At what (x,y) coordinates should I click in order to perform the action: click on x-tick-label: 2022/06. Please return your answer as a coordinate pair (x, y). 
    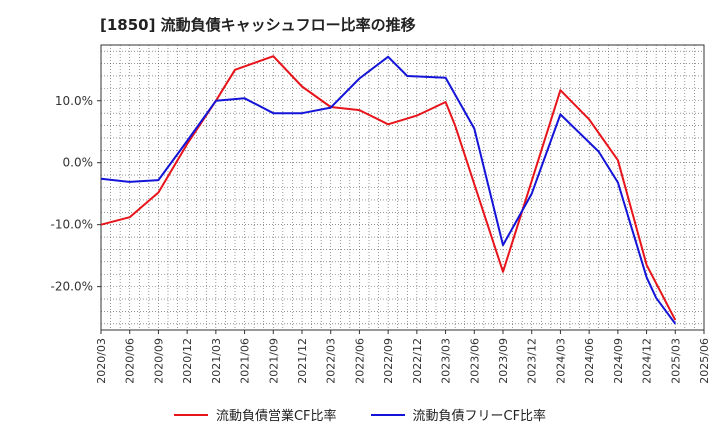
    Looking at the image, I should click on (359, 361).